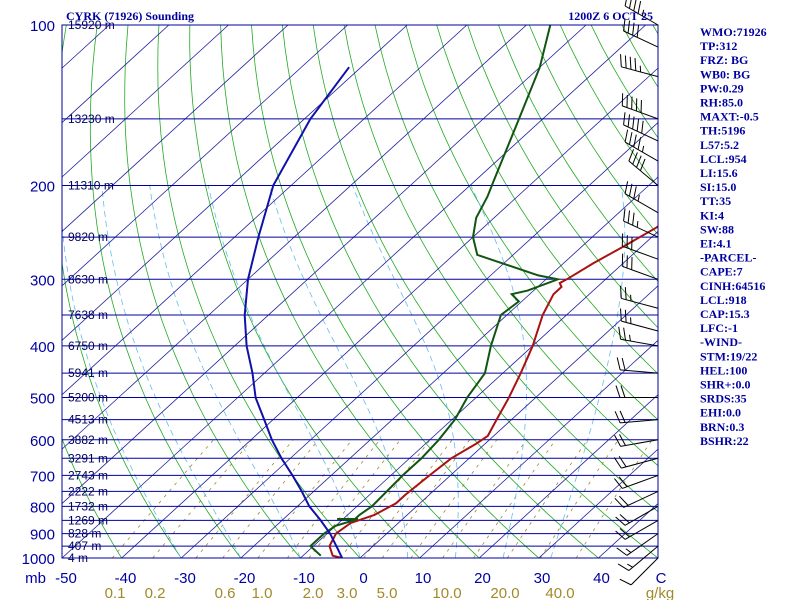 This screenshot has height=600, width=800. What do you see at coordinates (38, 559) in the screenshot?
I see `pressure-tick-label: 1000` at bounding box center [38, 559].